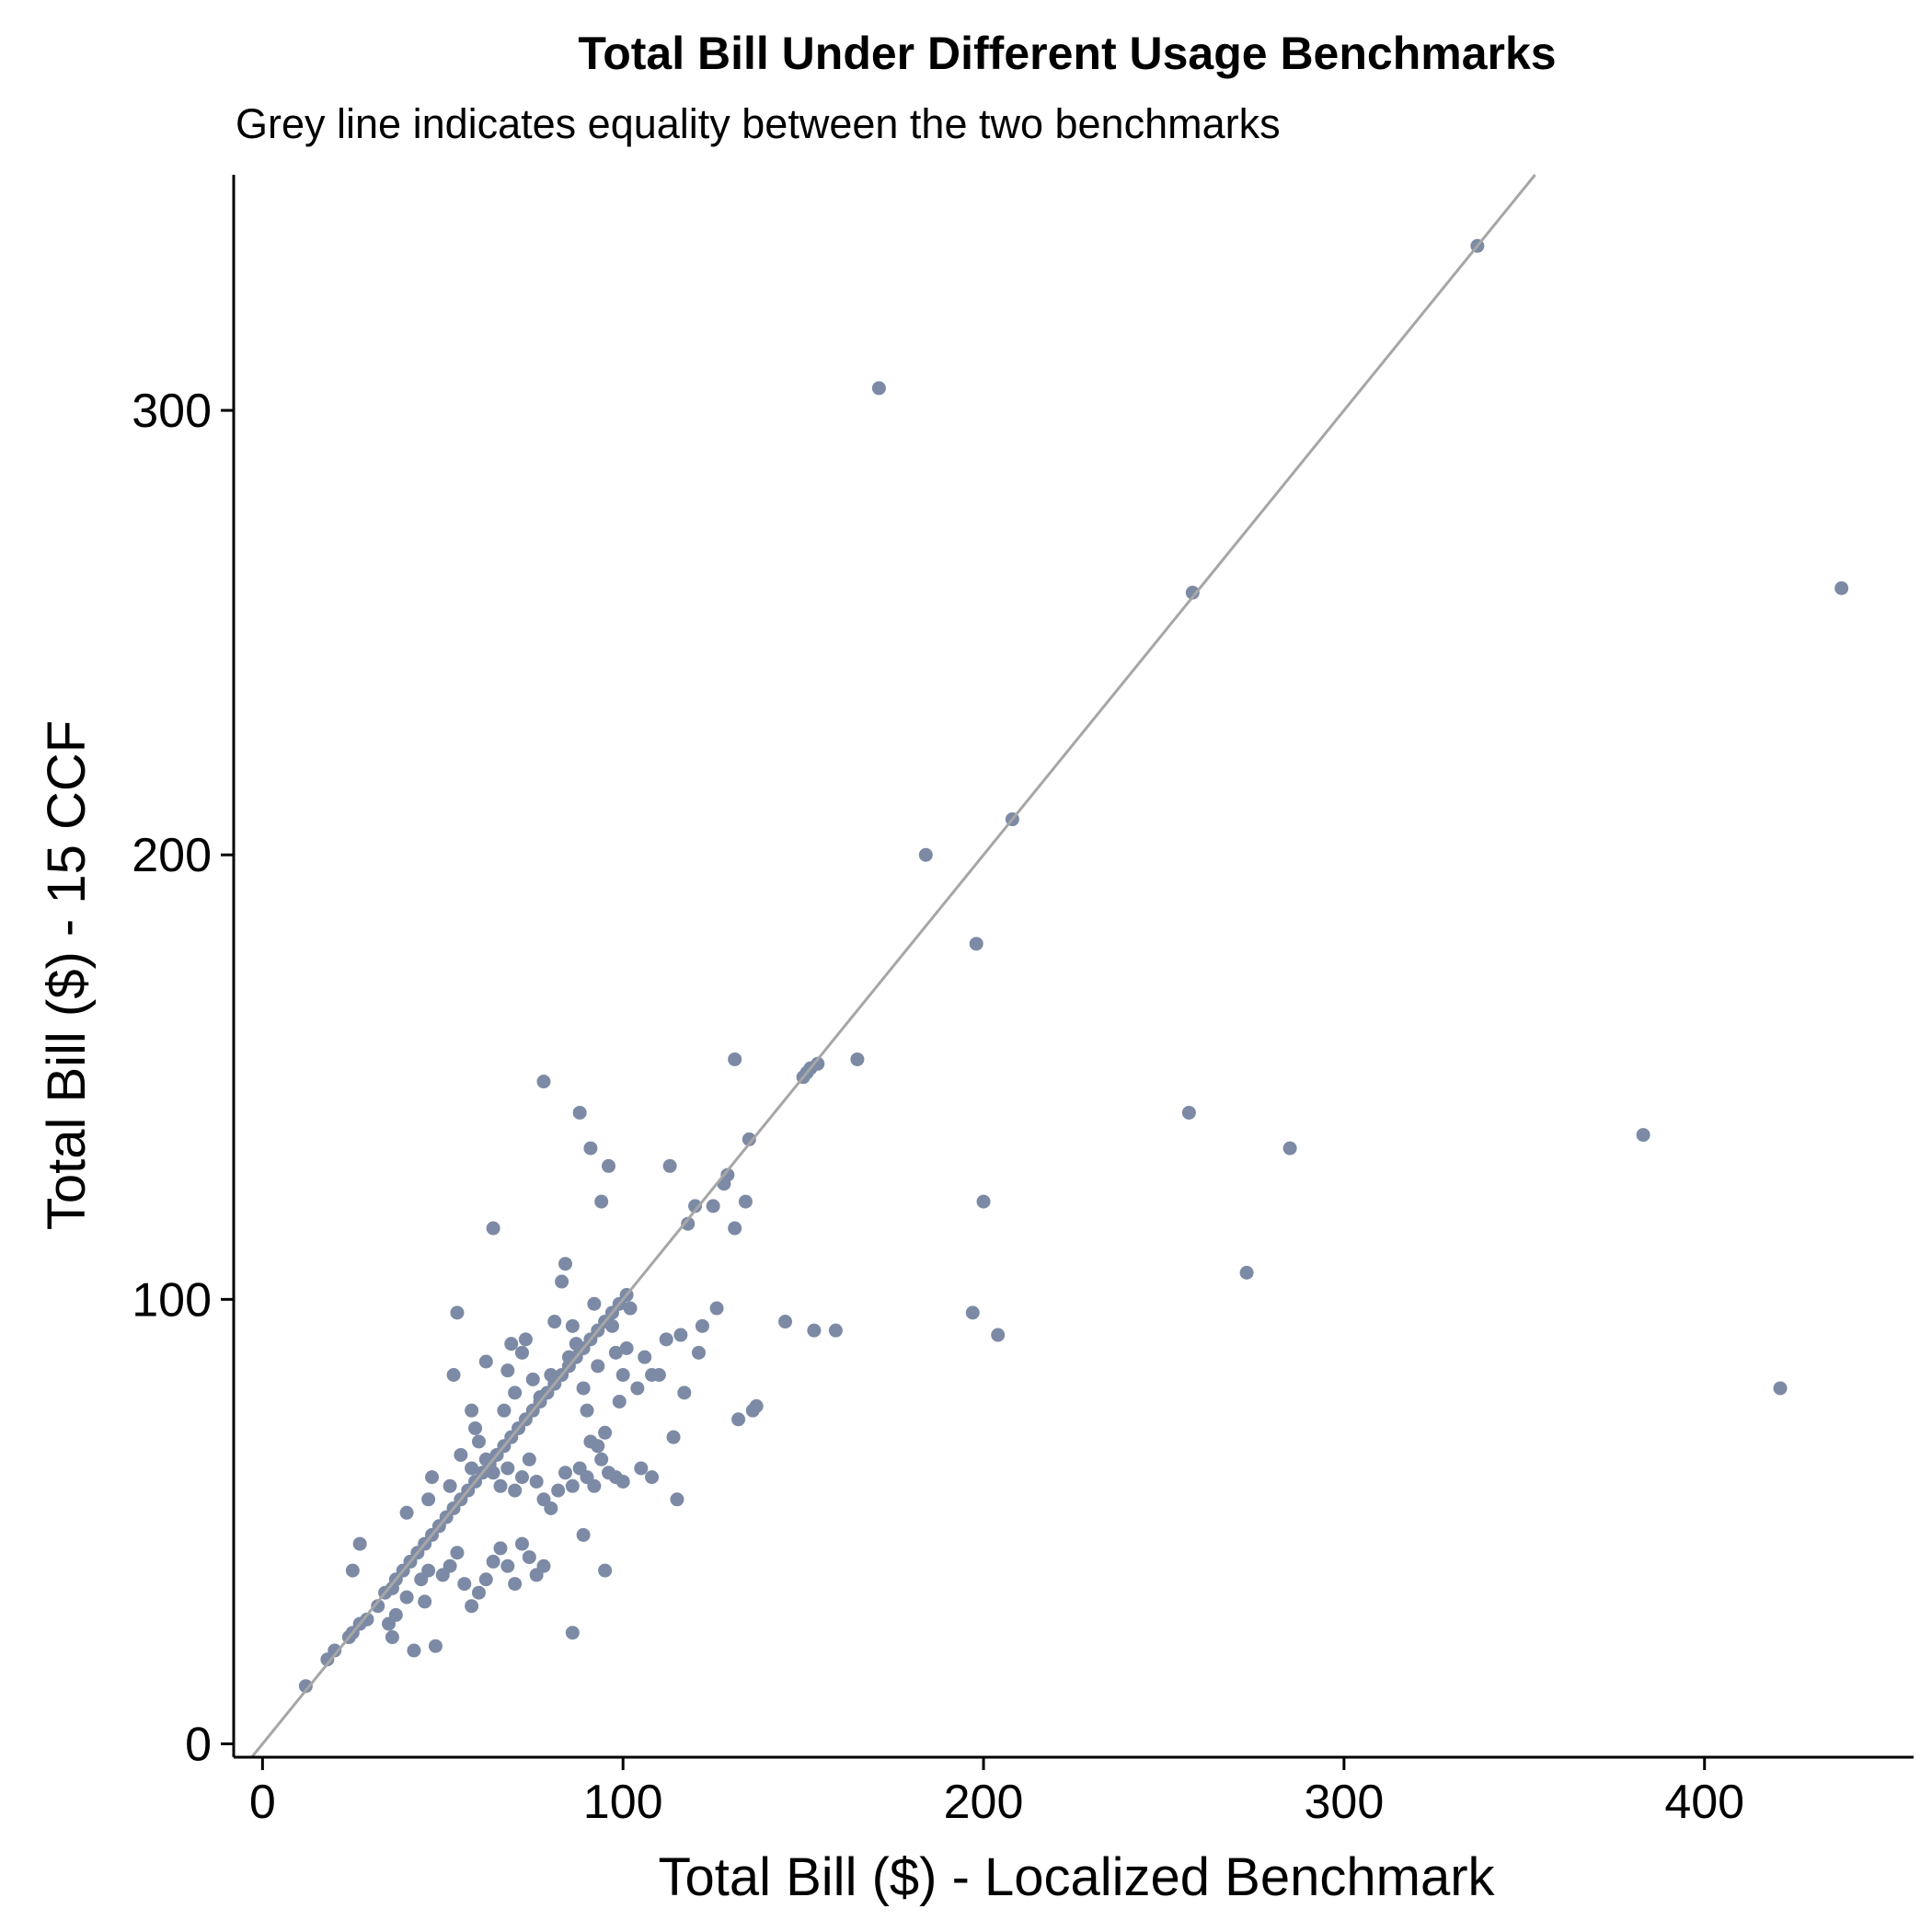 This screenshot has width=1932, height=1932. What do you see at coordinates (1704, 1802) in the screenshot?
I see `x-tick-label: 400` at bounding box center [1704, 1802].